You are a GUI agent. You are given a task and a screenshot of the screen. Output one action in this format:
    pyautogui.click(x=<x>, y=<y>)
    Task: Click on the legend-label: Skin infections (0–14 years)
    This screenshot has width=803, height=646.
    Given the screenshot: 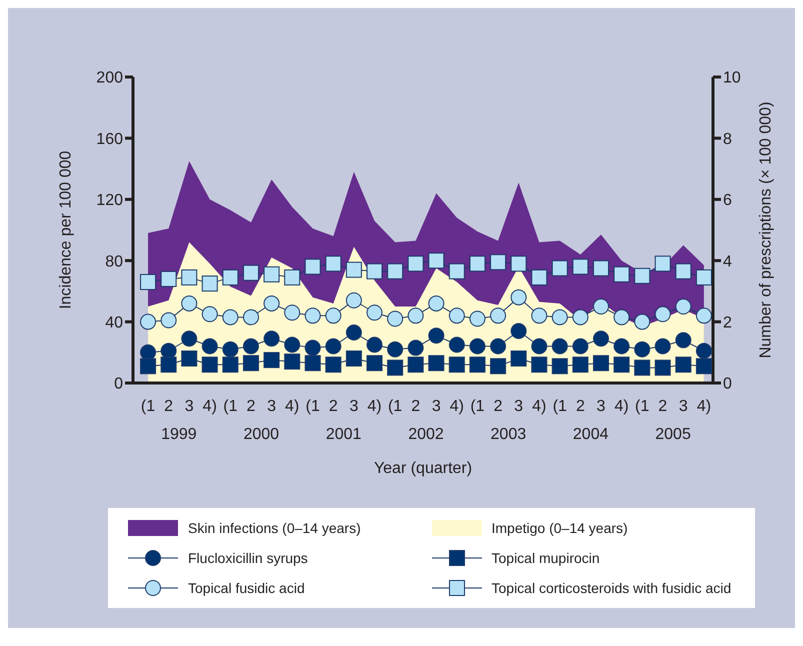 What is the action you would take?
    pyautogui.click(x=274, y=528)
    